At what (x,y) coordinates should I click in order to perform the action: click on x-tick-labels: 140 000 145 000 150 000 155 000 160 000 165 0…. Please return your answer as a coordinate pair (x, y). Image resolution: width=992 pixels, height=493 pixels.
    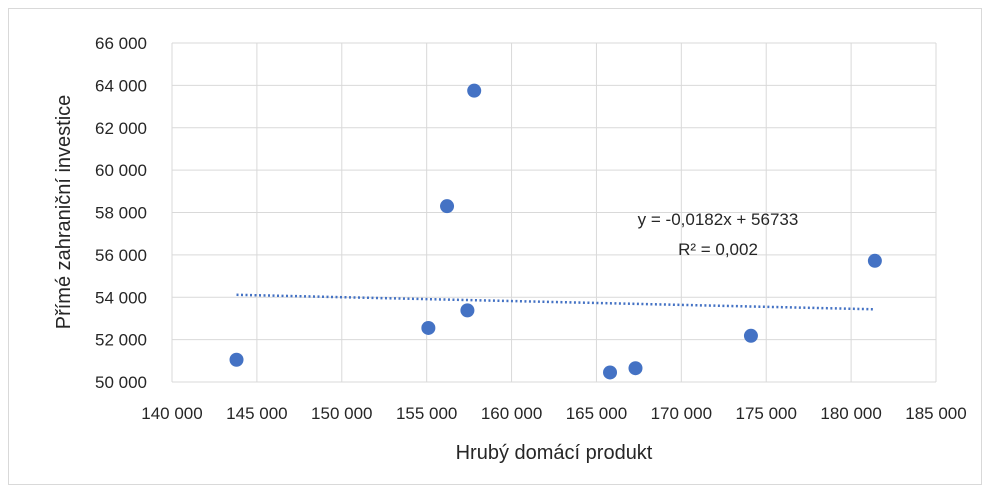
    Looking at the image, I should click on (553, 413).